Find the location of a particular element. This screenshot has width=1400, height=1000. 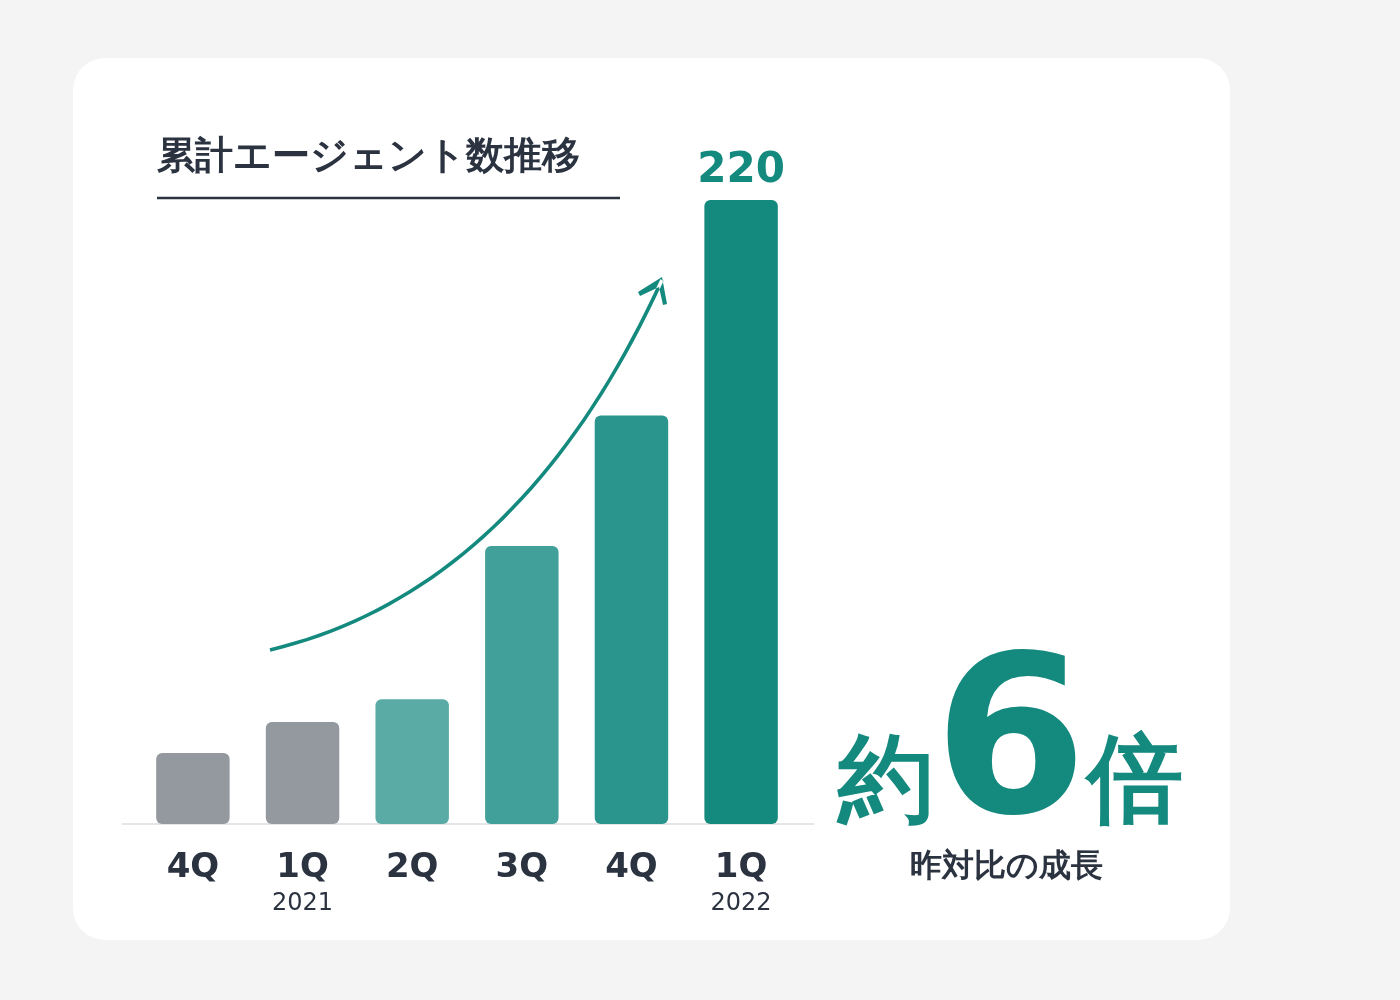

chart-title: 累計エージェント数推移 is located at coordinates (368, 155).